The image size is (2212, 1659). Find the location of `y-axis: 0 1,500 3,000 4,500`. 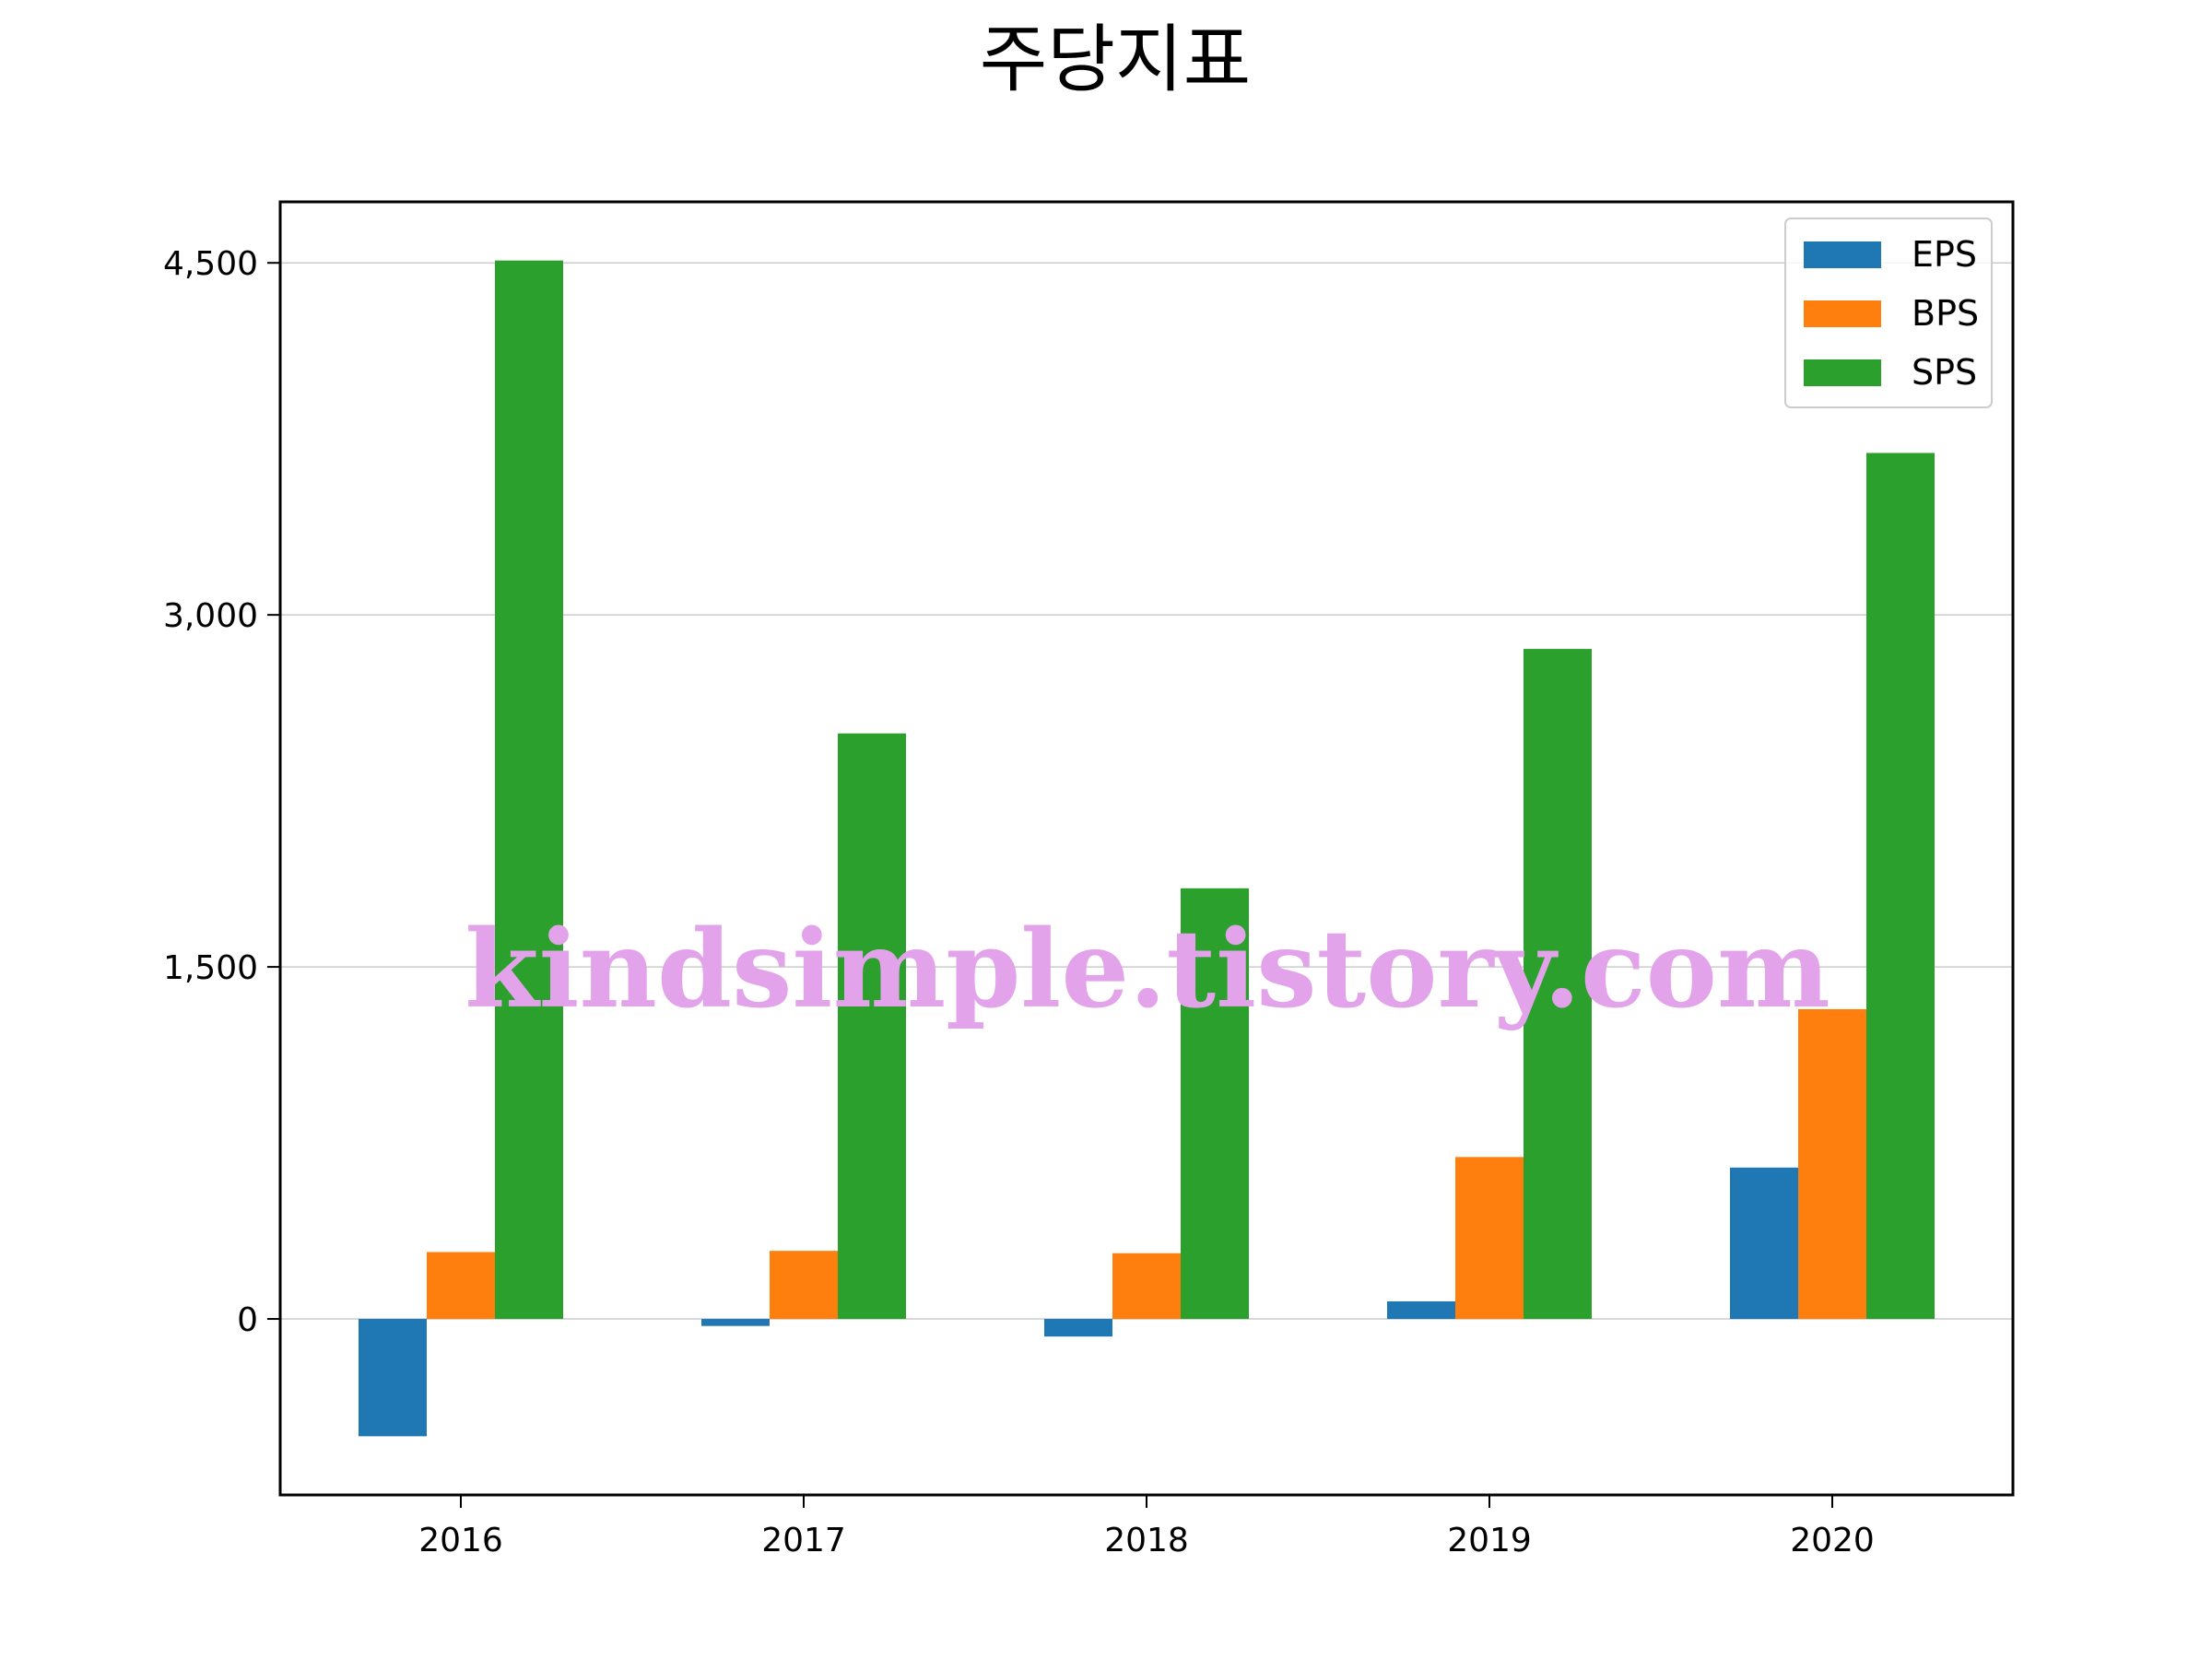

y-axis: 0 1,500 3,000 4,500 is located at coordinates (221, 792).